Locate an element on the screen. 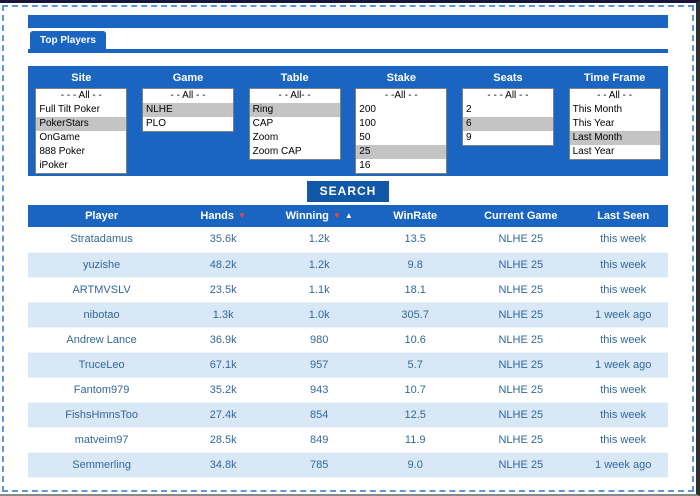  listbox-option: - -All - - is located at coordinates (401, 95).